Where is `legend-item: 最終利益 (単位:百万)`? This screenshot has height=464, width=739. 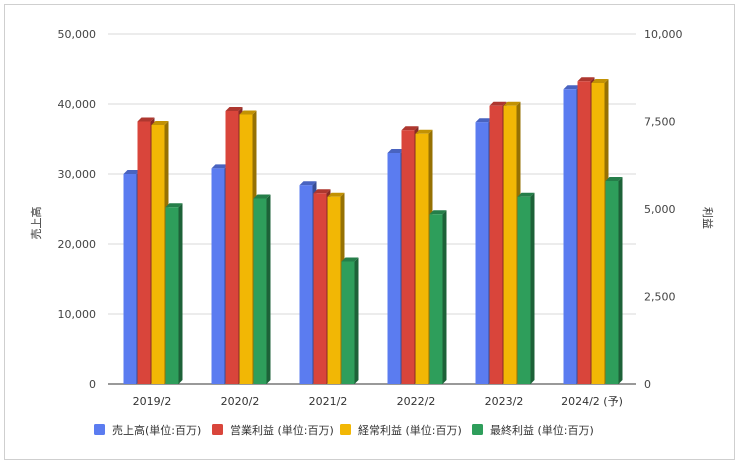 legend-item: 最終利益 (単位:百万) is located at coordinates (533, 430).